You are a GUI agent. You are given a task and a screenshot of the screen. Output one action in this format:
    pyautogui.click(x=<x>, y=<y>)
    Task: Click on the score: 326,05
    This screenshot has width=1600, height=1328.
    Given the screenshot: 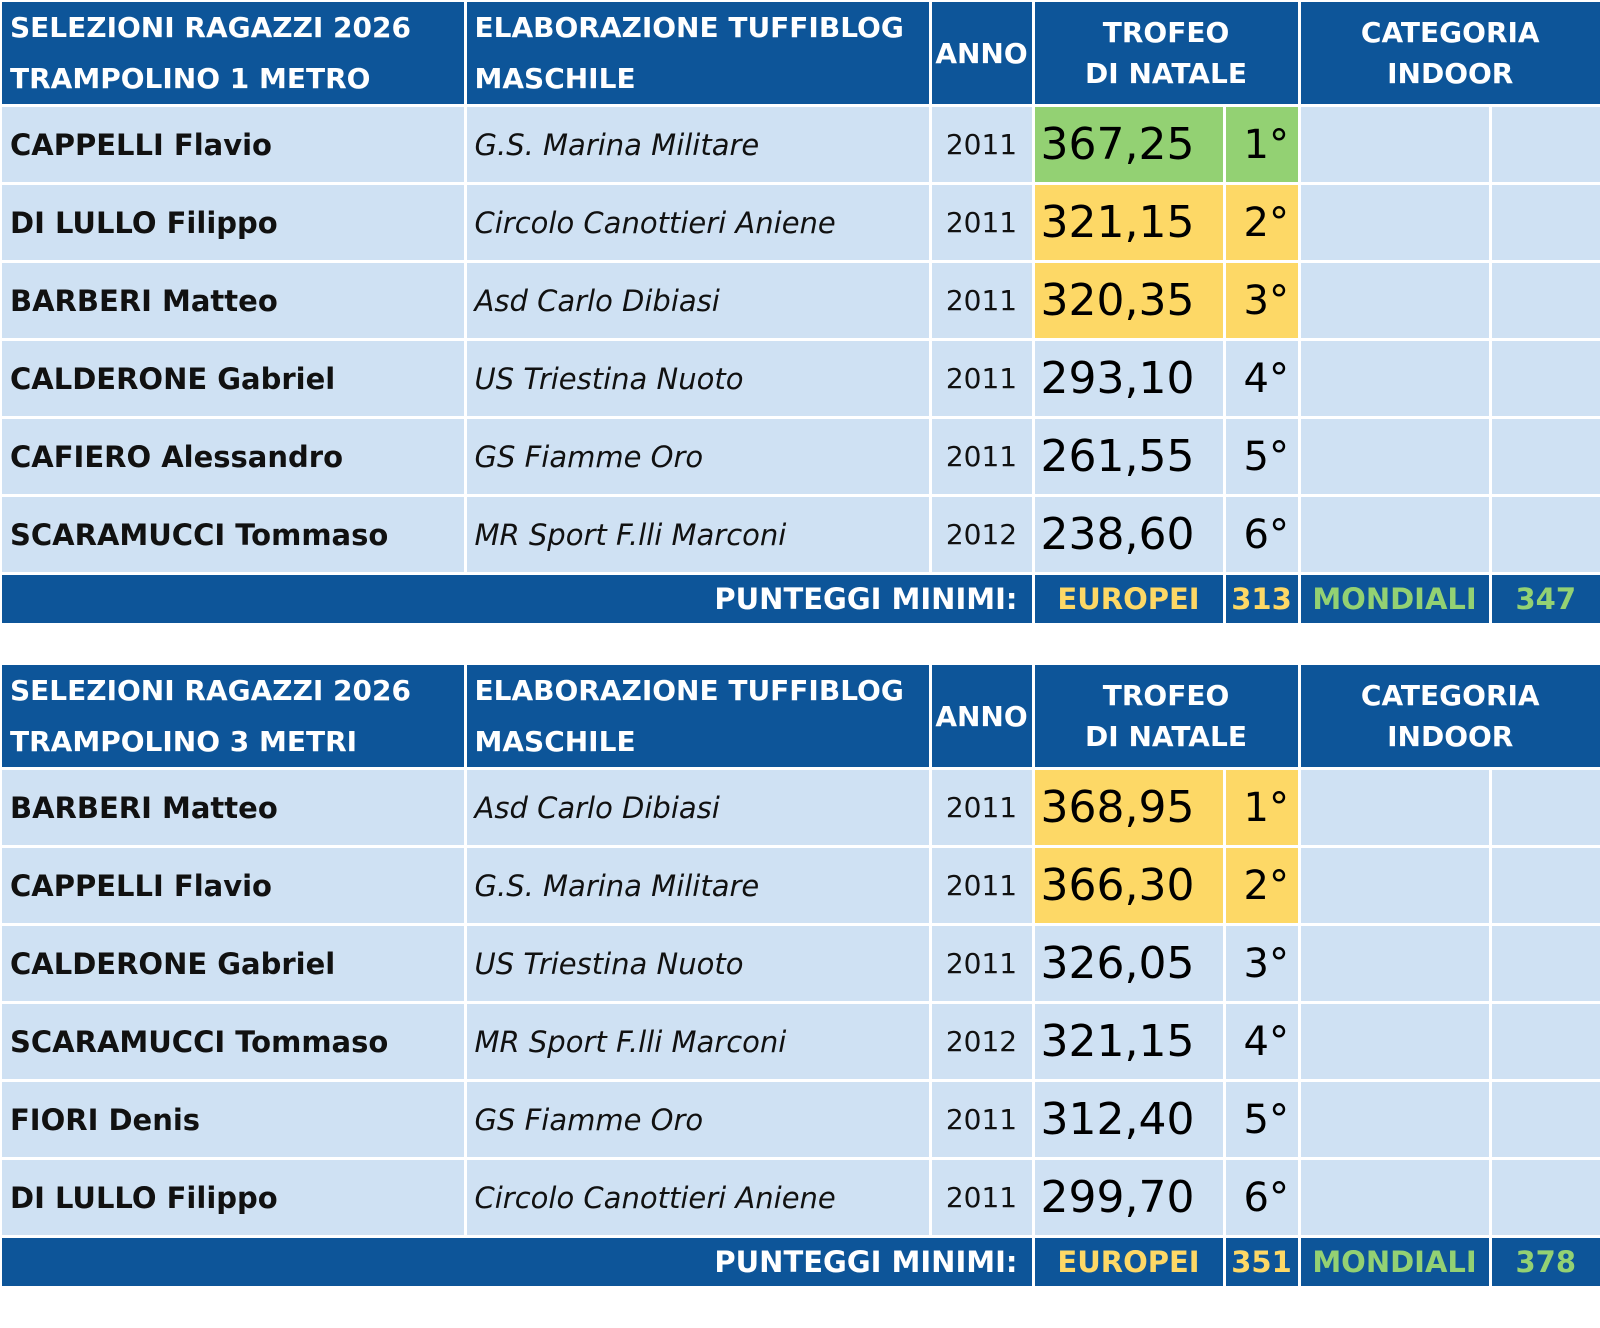 What is the action you would take?
    pyautogui.click(x=1129, y=964)
    